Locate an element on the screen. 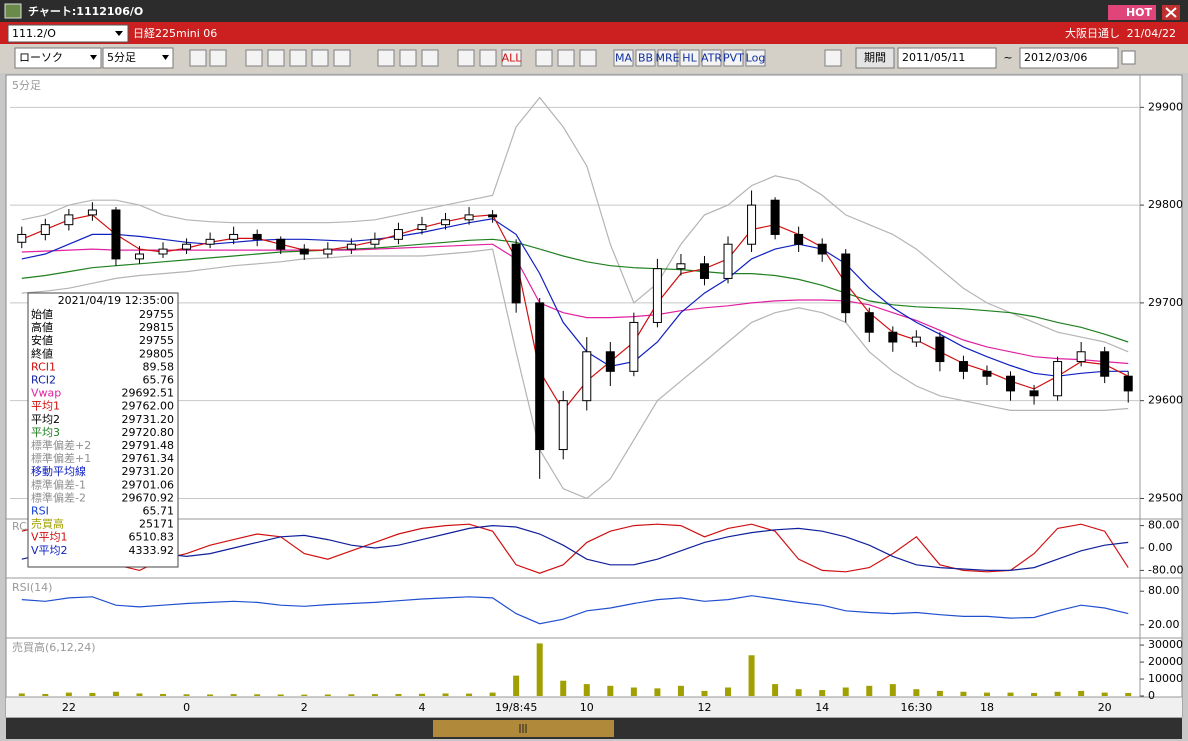 The image size is (1188, 741). hot-button is located at coordinates (1132, 12).